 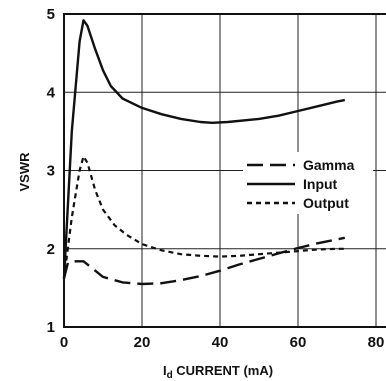 I want to click on legend-label-gamma: Gamma, so click(x=329, y=165).